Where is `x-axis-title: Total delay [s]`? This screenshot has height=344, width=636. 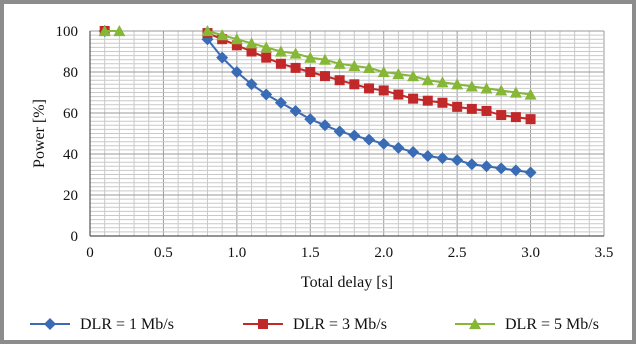 x-axis-title: Total delay [s] is located at coordinates (347, 282).